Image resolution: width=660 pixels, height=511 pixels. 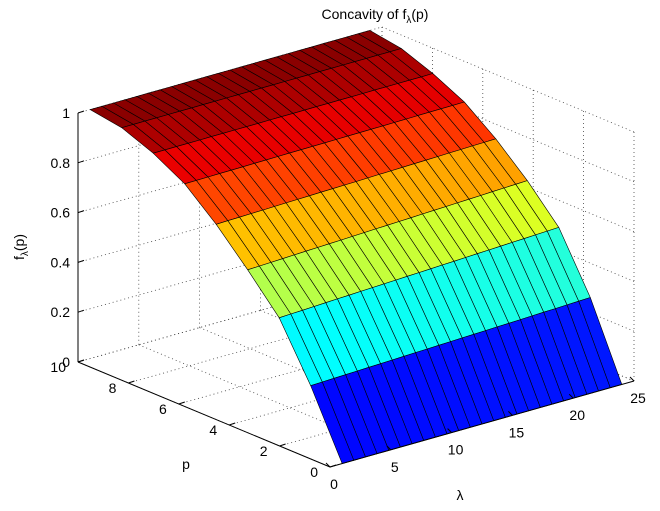 What do you see at coordinates (113, 388) in the screenshot?
I see `p-tick-label-4: 8` at bounding box center [113, 388].